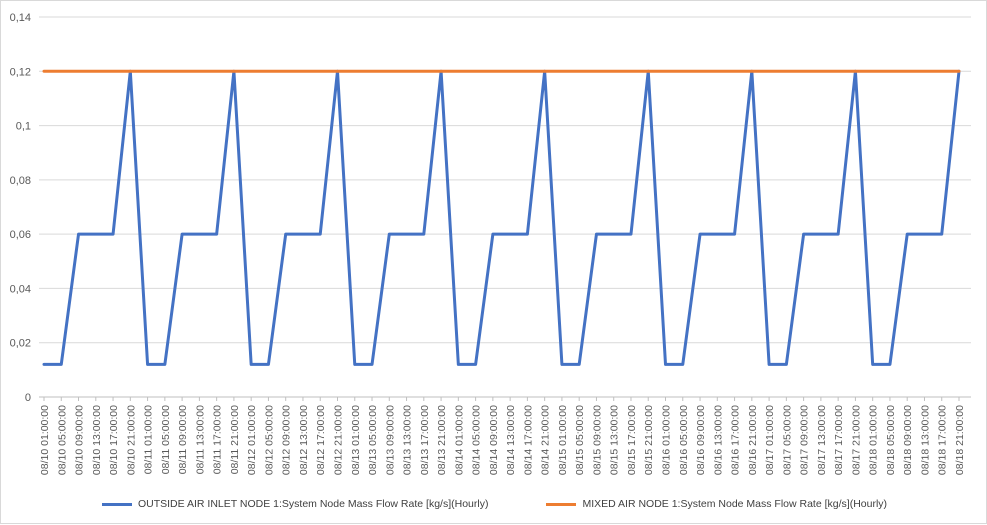 Image resolution: width=987 pixels, height=525 pixels. What do you see at coordinates (649, 440) in the screenshot?
I see `x-tick-label: 08/15 21:00:00` at bounding box center [649, 440].